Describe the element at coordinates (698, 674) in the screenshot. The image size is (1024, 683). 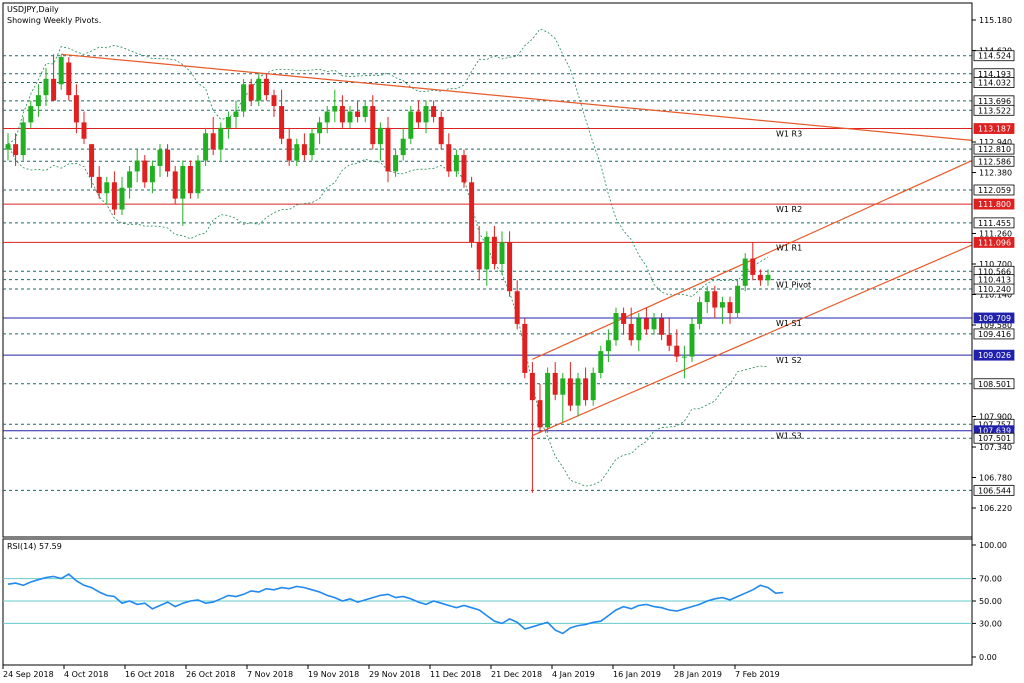
I see `time-tick-label: 28 Jan 2019` at that location.